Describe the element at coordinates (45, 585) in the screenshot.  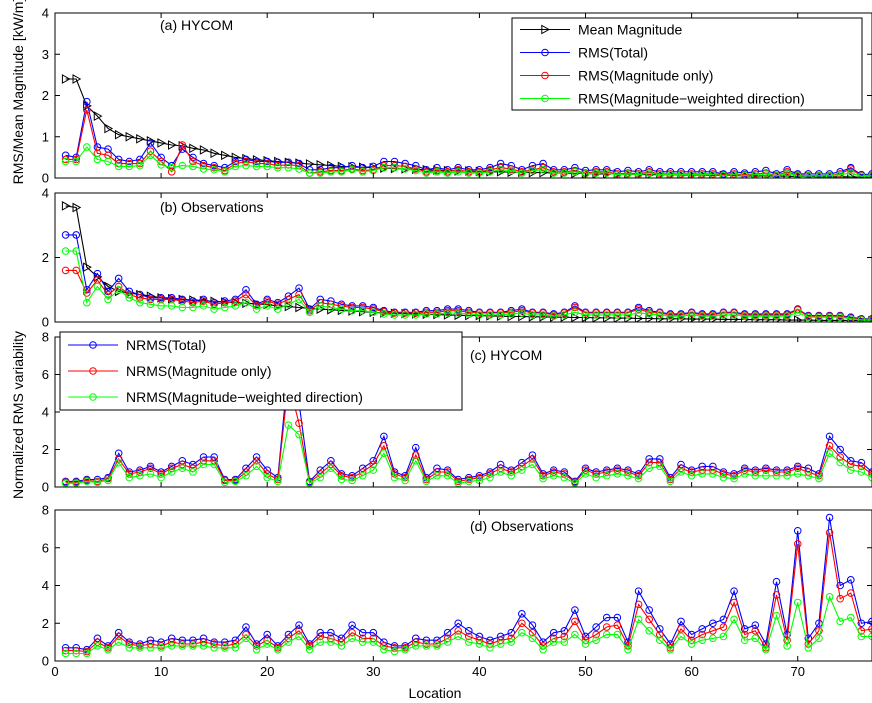
I see `y-tick-label: 4` at that location.